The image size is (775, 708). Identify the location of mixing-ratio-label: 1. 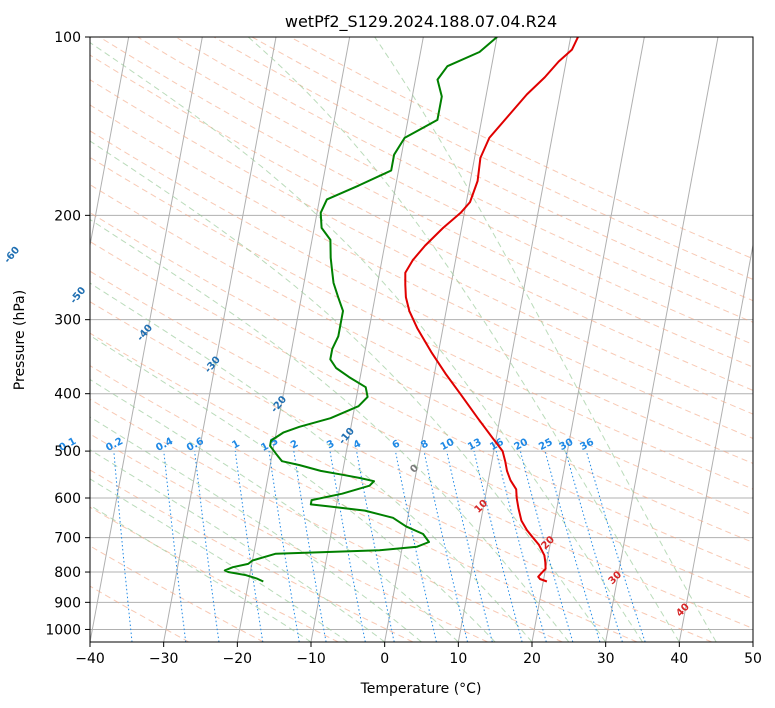
(235, 444).